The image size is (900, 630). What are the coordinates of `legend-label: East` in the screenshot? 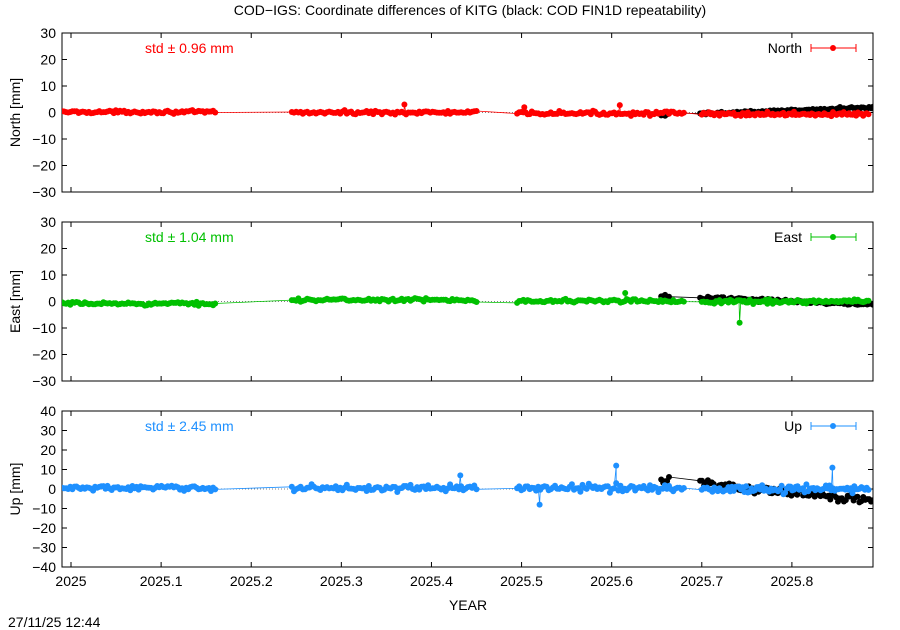 It's located at (788, 237).